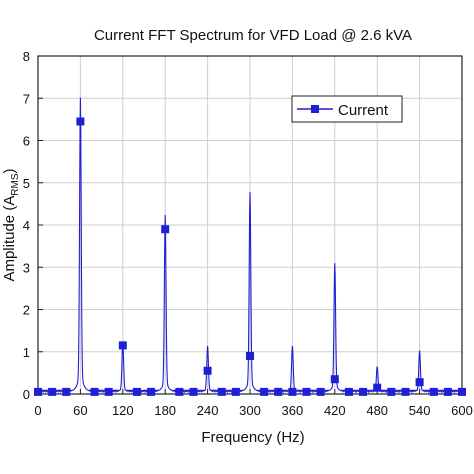  Describe the element at coordinates (80, 410) in the screenshot. I see `x-tick-label: 60` at that location.